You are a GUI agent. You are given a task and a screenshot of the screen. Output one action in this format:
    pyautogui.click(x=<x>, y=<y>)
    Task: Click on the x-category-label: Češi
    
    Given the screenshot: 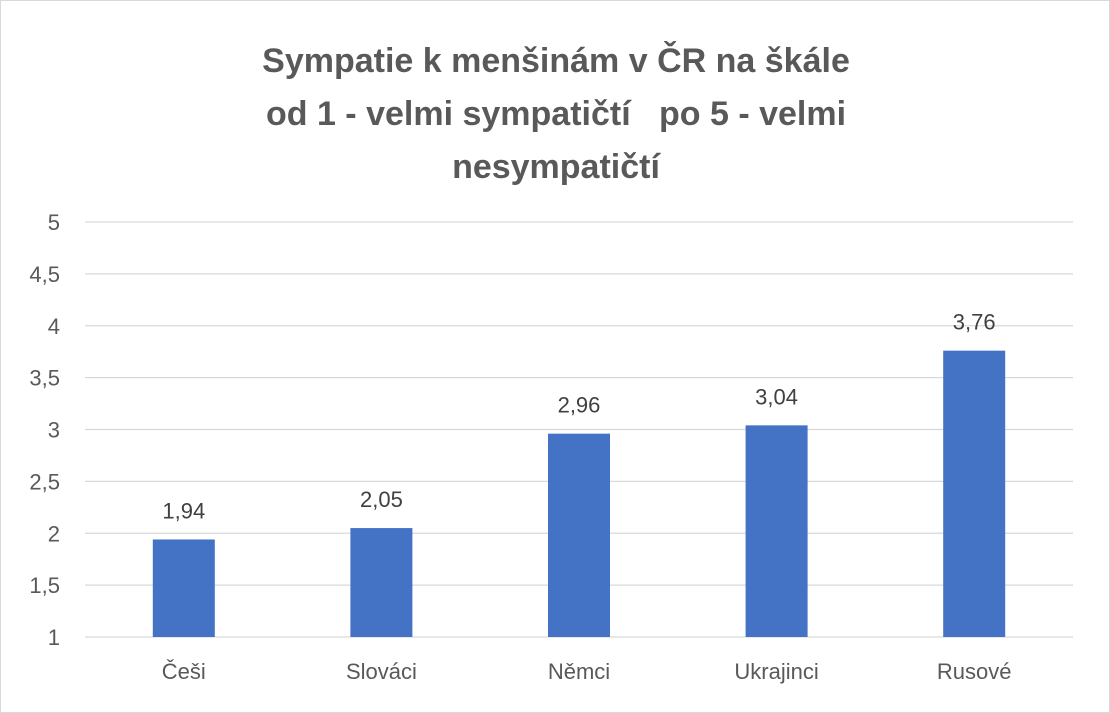 What is the action you would take?
    pyautogui.click(x=184, y=671)
    